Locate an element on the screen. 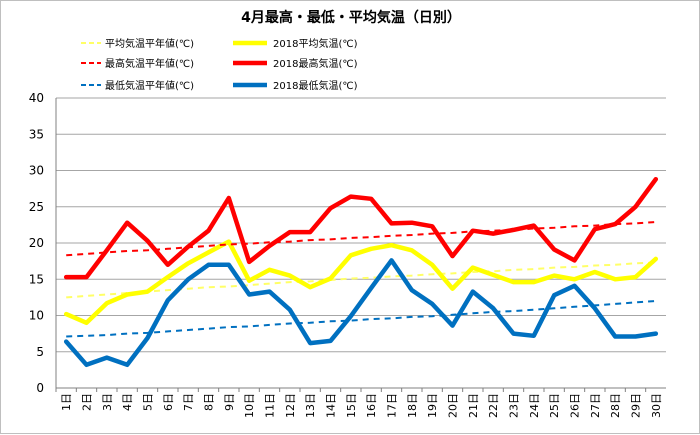  x-tick-label: 9日 is located at coordinates (229, 402).